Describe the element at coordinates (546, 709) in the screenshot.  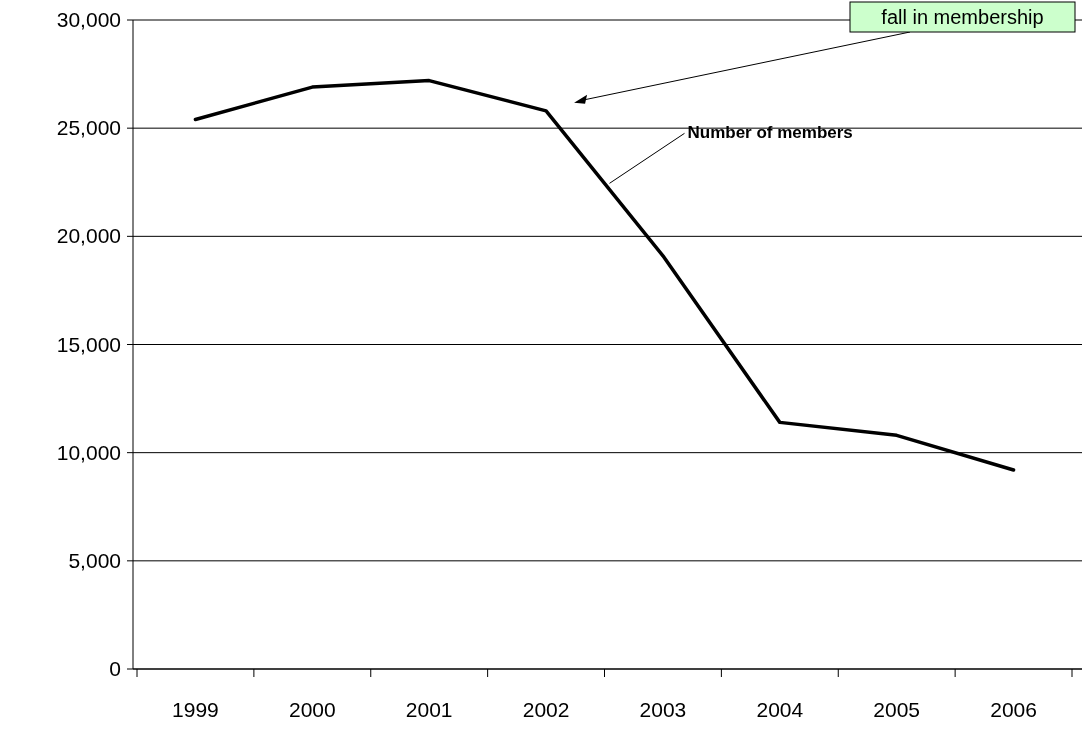
I see `x-tick-label: 2002` at that location.